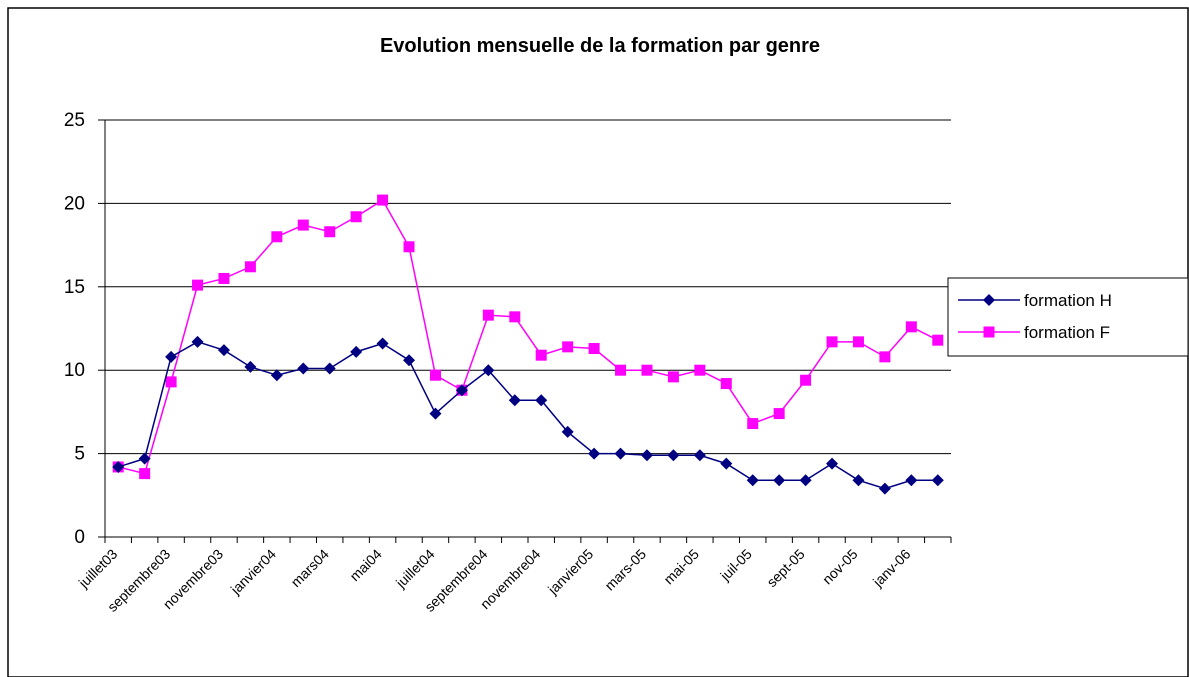 The height and width of the screenshot is (677, 1189). Describe the element at coordinates (79, 454) in the screenshot. I see `y-tick-label: 5` at that location.